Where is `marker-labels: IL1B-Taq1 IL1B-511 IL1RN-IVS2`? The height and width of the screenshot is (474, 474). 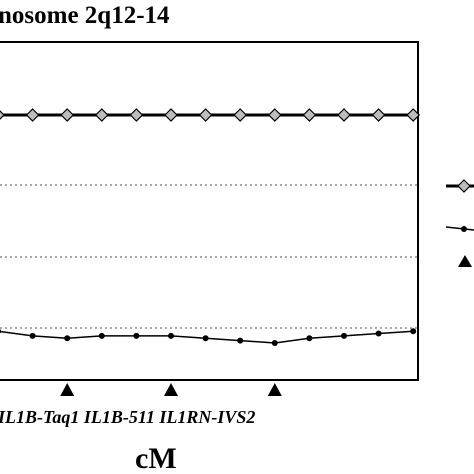 marker-labels: IL1B-Taq1 IL1B-511 IL1RN-IVS2 is located at coordinates (127, 417).